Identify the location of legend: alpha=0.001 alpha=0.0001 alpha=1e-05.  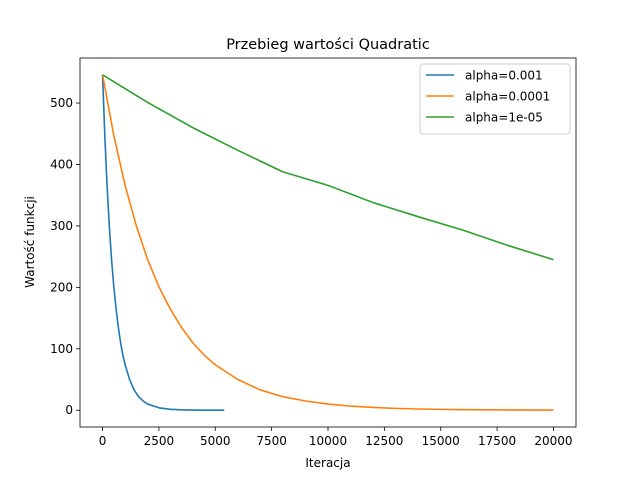
(495, 99).